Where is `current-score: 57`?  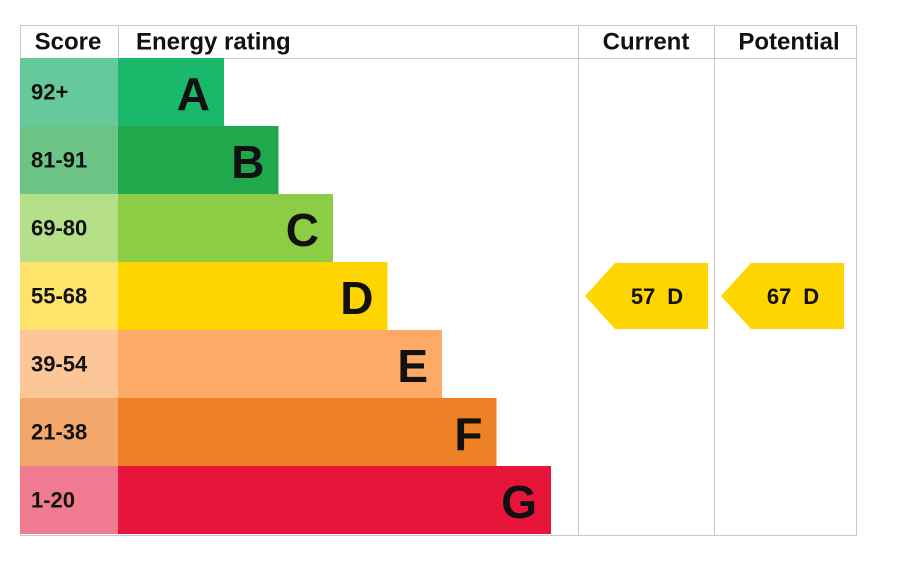 current-score: 57 is located at coordinates (643, 296).